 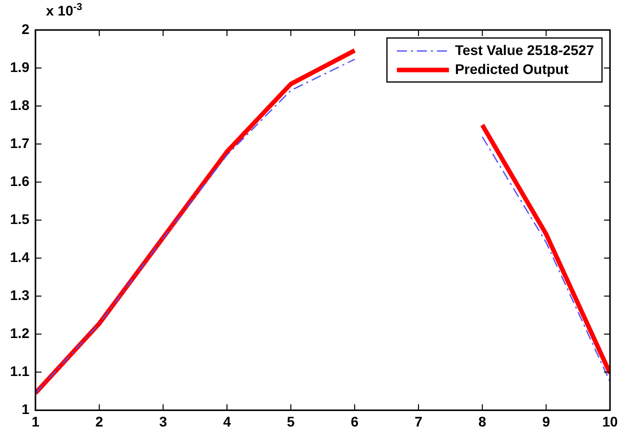 What do you see at coordinates (511, 68) in the screenshot?
I see `legend-label: Predicted Output` at bounding box center [511, 68].